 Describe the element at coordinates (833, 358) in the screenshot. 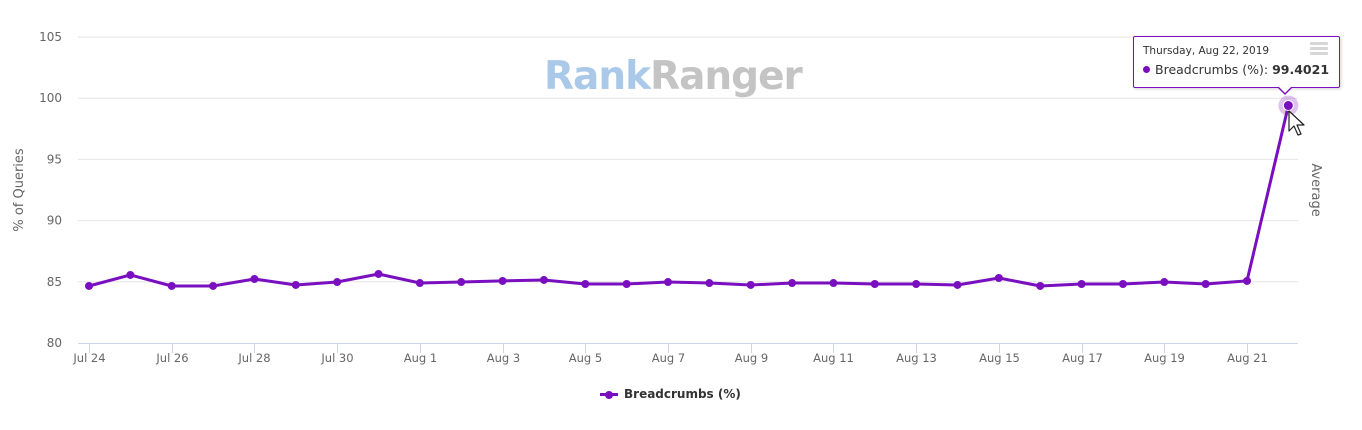

I see `x-tick-label: Aug 11` at that location.